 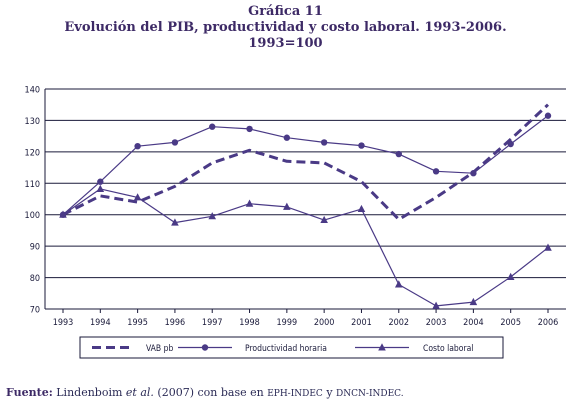 I want to click on x-tick-label: 1999, so click(x=287, y=323).